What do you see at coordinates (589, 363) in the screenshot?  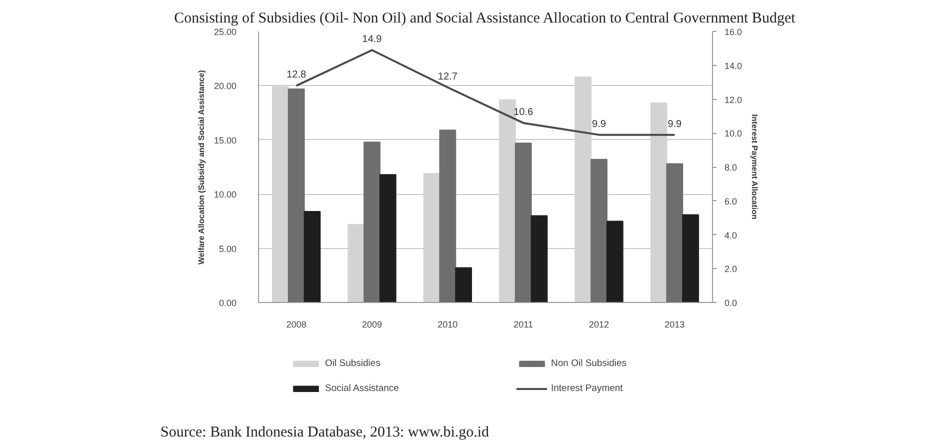 I see `legend-label: Non Oil Subsidies` at bounding box center [589, 363].